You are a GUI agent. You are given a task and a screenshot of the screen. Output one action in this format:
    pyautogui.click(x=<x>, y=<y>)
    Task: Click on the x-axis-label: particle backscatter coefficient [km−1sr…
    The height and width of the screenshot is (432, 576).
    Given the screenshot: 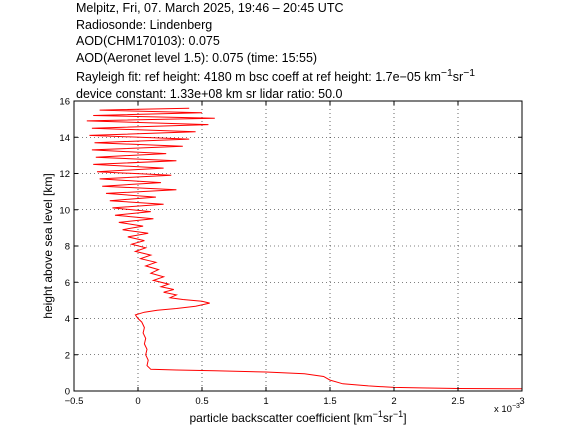 What is the action you would take?
    pyautogui.click(x=297, y=417)
    